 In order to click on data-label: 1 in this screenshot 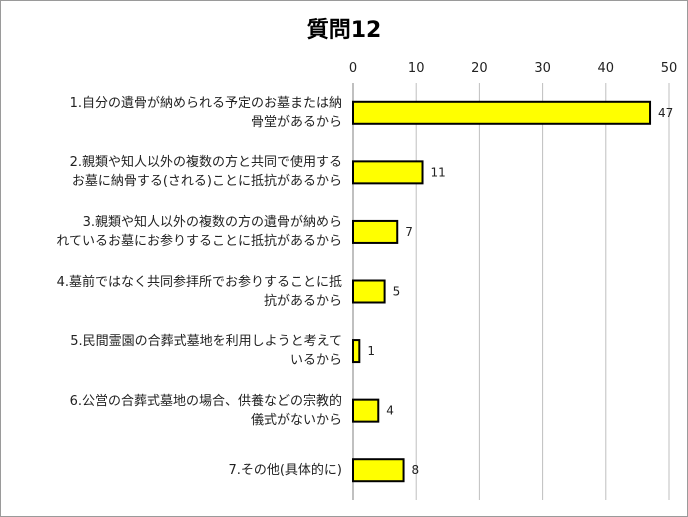, I will do `click(371, 351)`.